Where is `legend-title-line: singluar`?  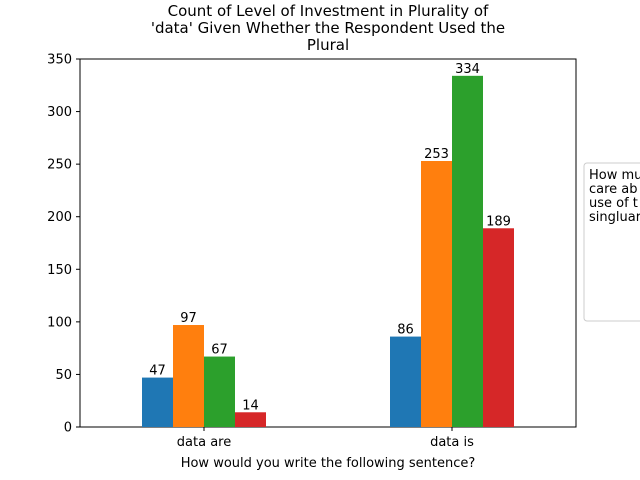 legend-title-line: singluar is located at coordinates (614, 217).